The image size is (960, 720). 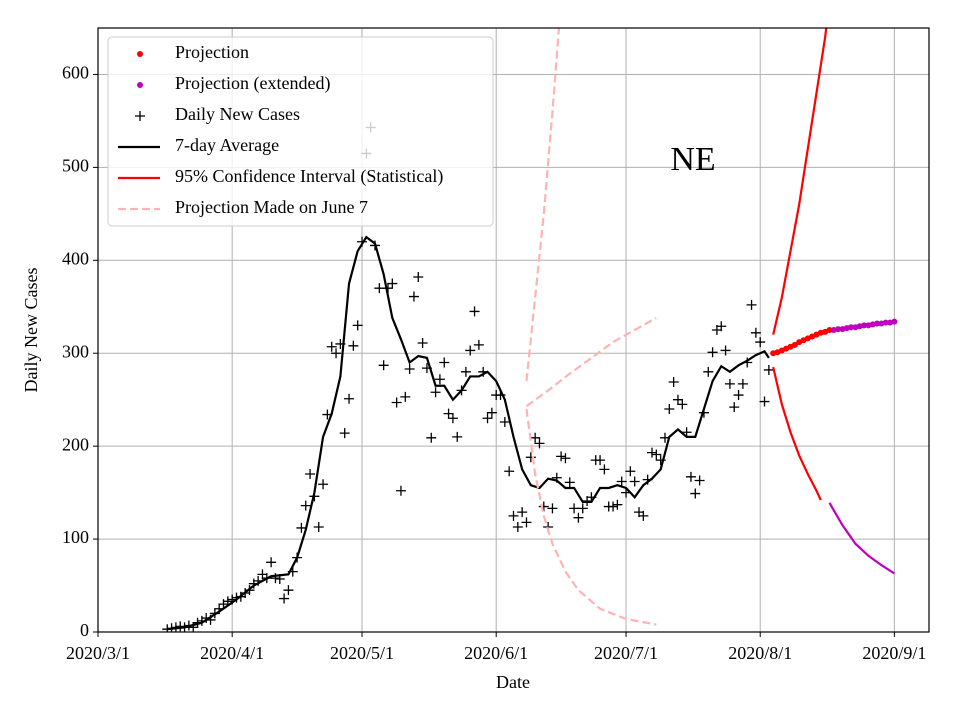 What do you see at coordinates (232, 653) in the screenshot?
I see `x-tick-label: 2020/4/1` at bounding box center [232, 653].